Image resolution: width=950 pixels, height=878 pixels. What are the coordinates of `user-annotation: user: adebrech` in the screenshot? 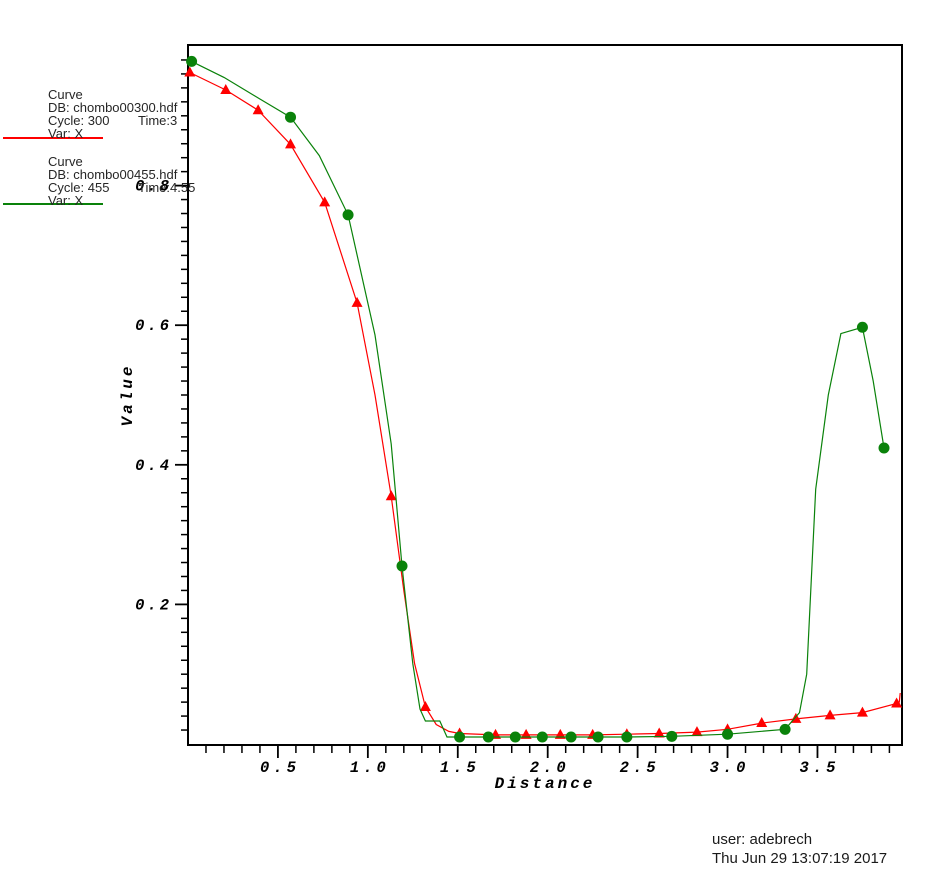 It's located at (762, 839).